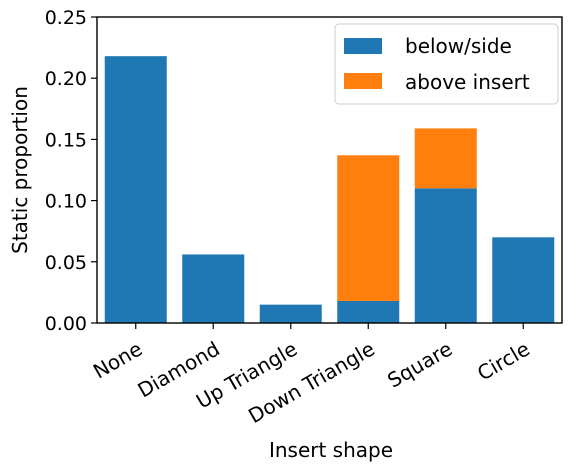  Describe the element at coordinates (445, 158) in the screenshot. I see `bar-square-above-insert` at that location.